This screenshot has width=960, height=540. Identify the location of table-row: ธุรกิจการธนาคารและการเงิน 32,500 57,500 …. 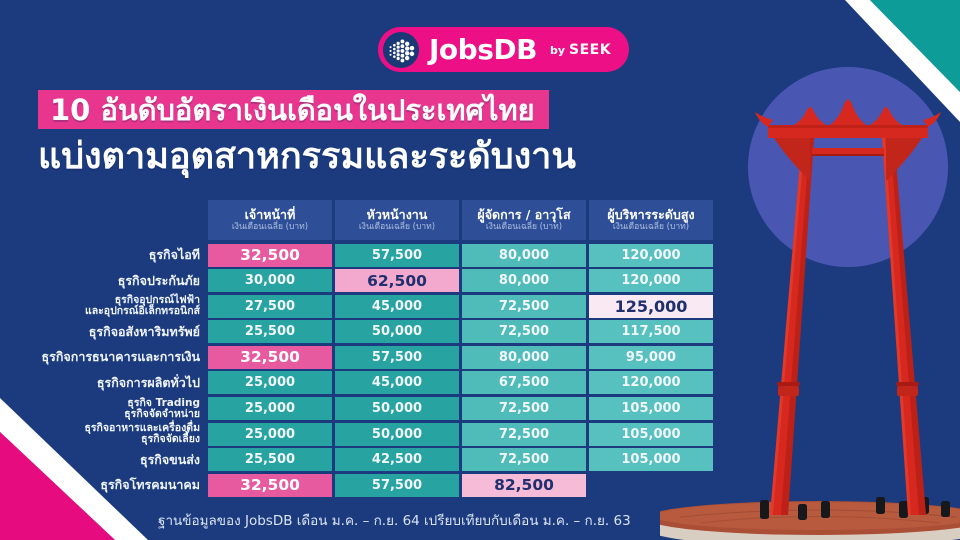
(366, 357).